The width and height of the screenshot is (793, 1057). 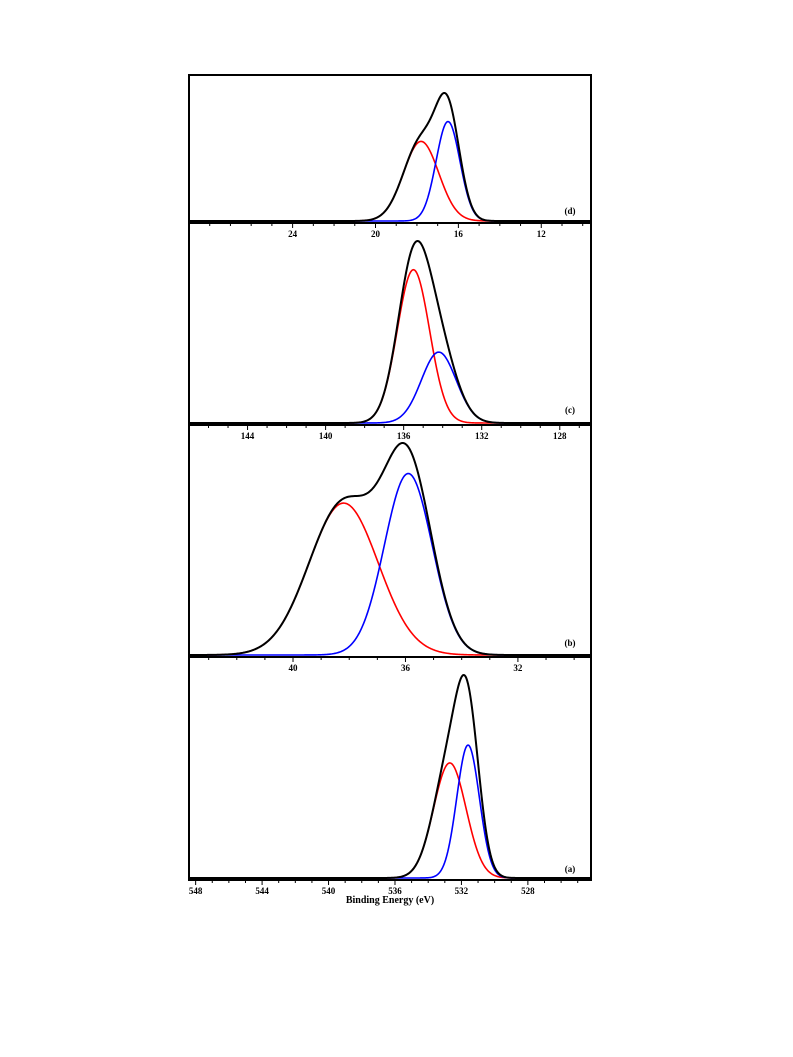 I want to click on tick-label: 40, so click(x=294, y=668).